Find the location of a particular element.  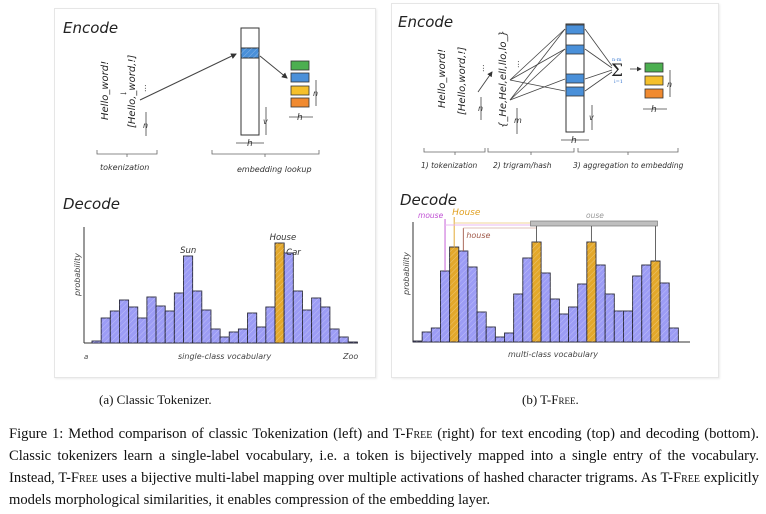

right-activated-rows is located at coordinates (575, 60).